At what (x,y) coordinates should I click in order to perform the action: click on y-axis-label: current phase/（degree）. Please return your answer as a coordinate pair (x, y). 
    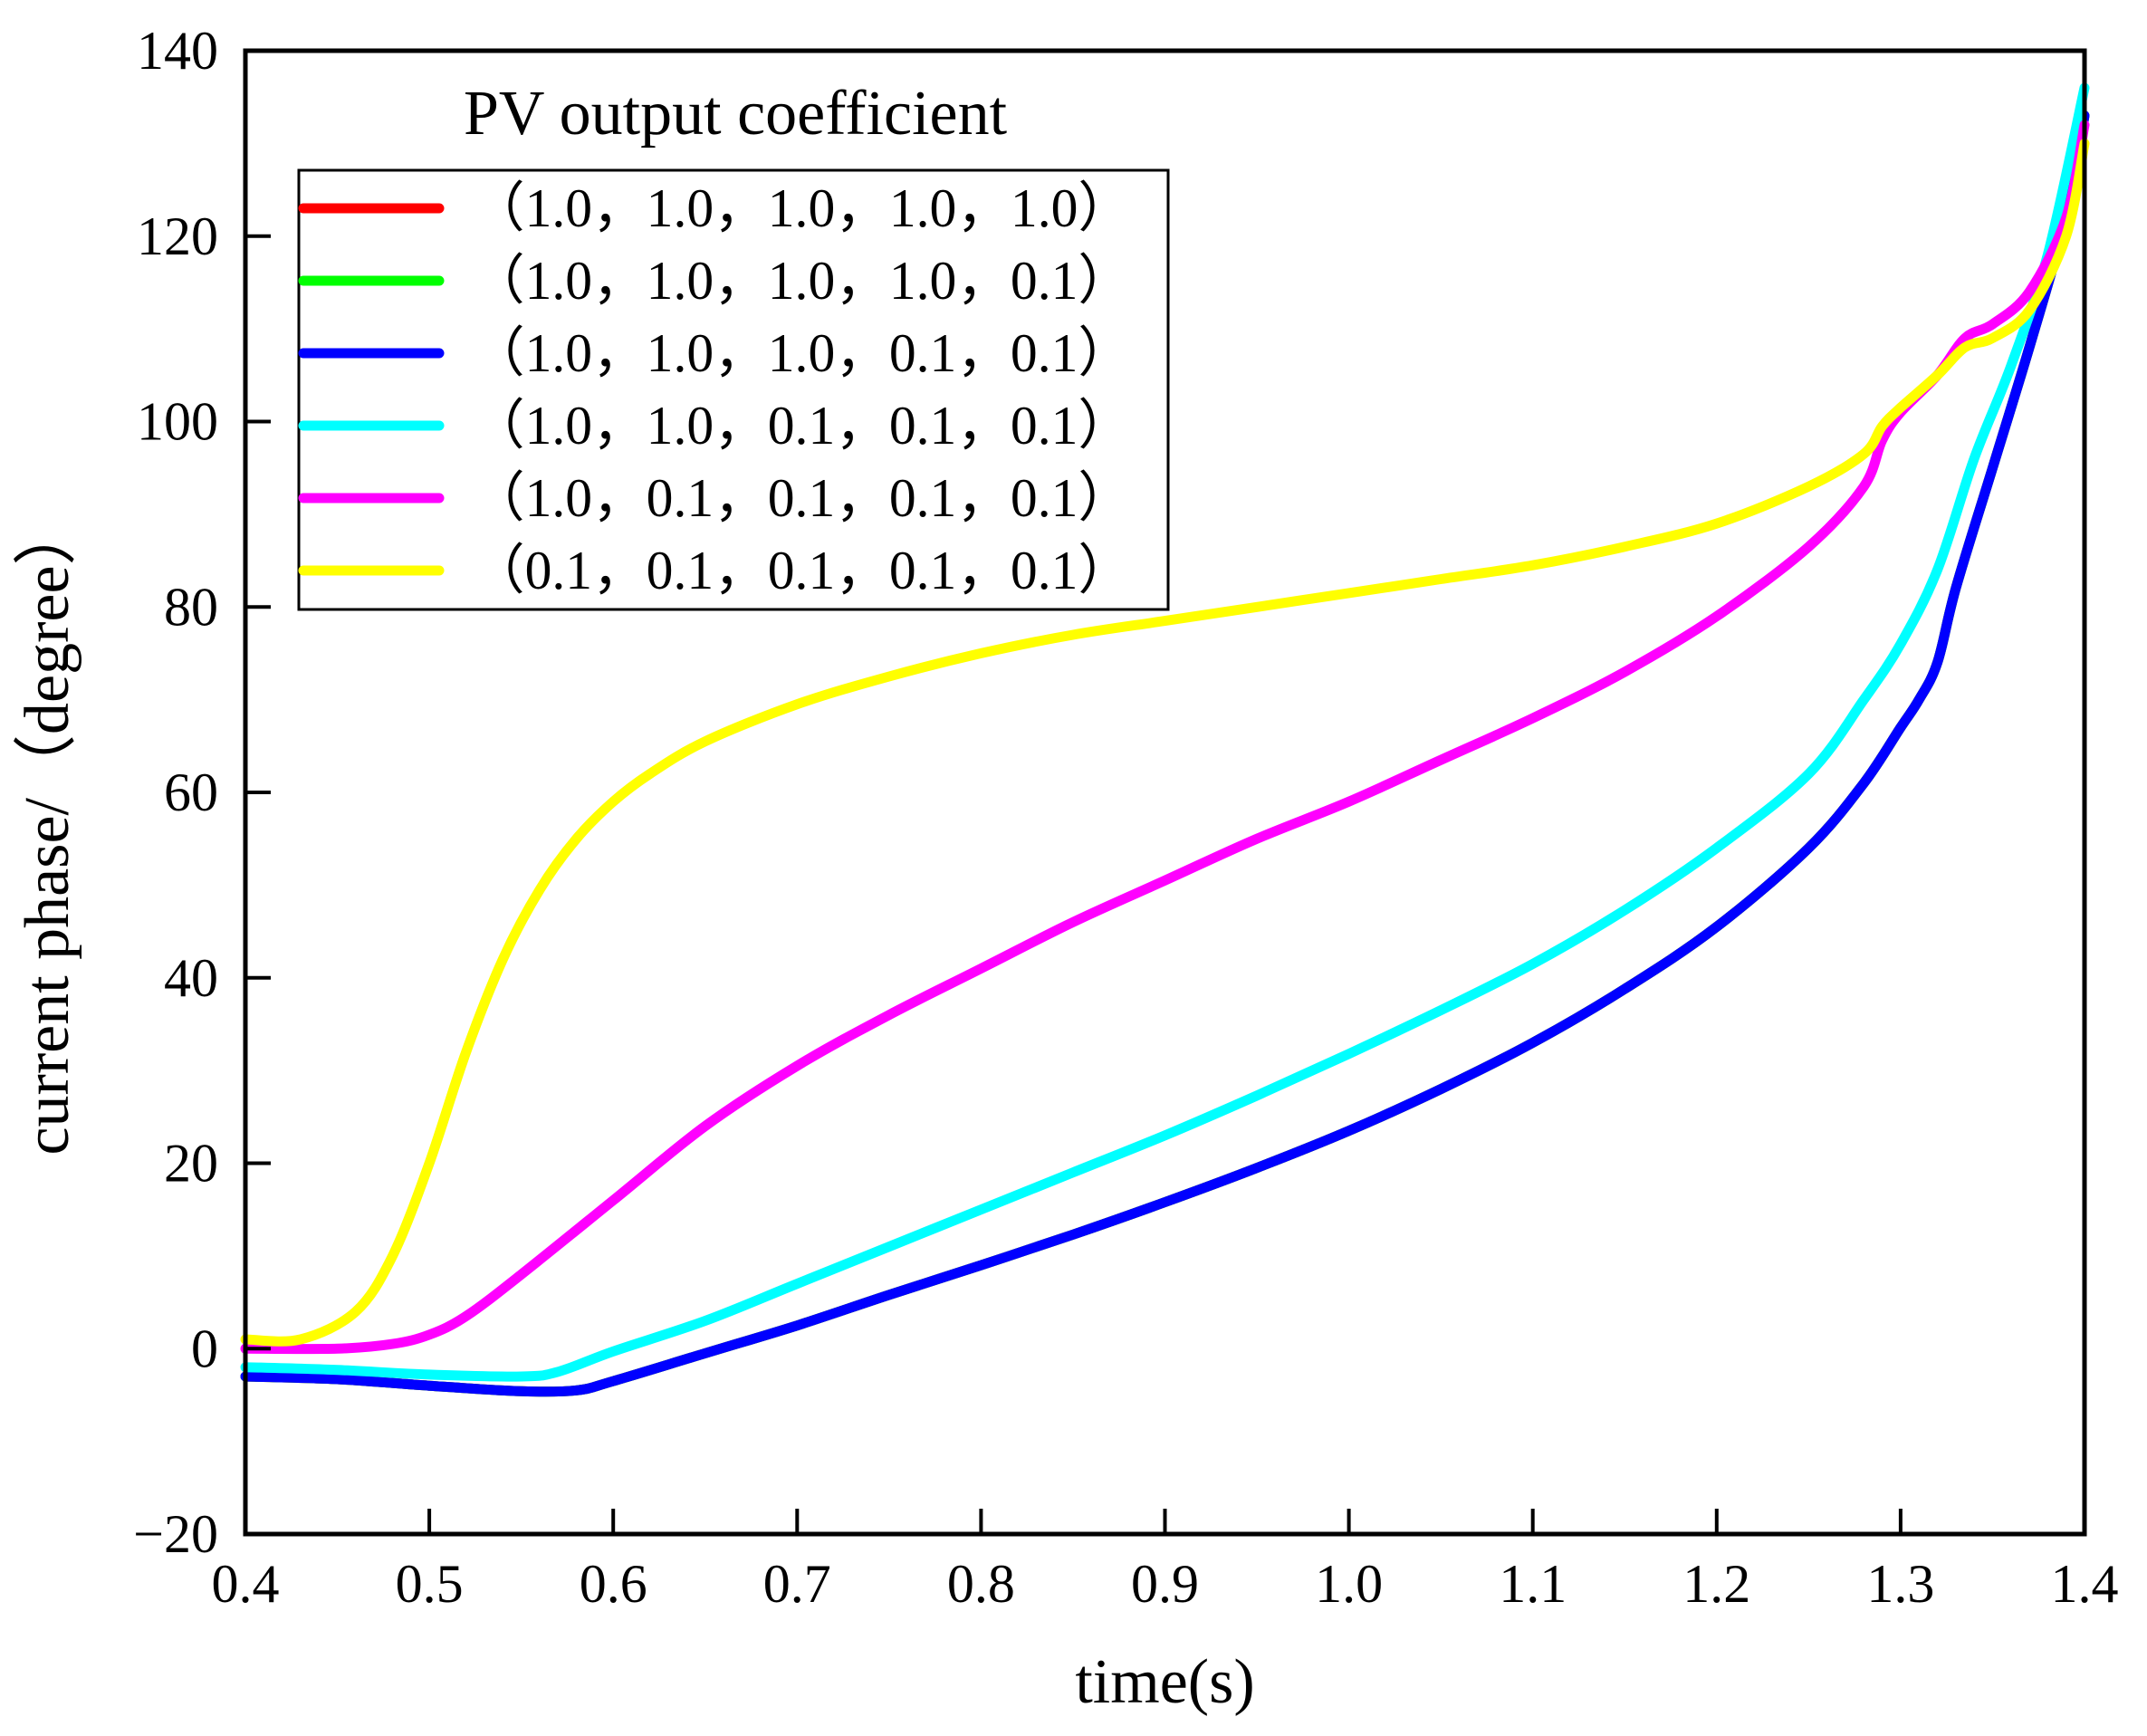
    Looking at the image, I should click on (48, 828).